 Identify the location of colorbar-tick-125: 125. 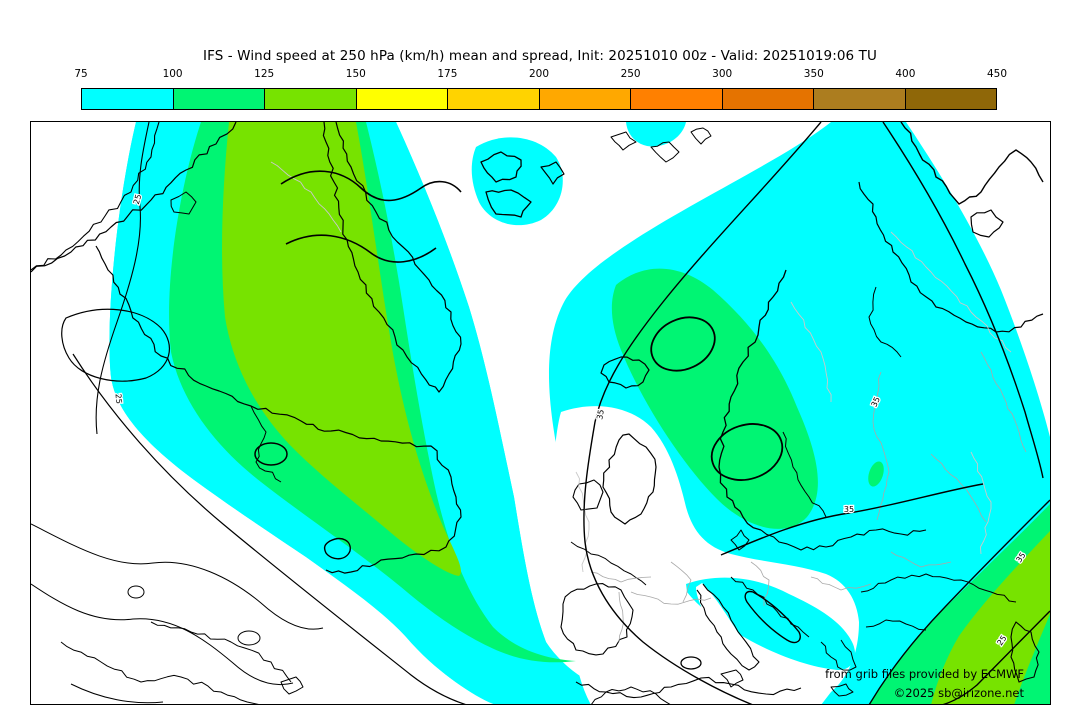
(264, 74).